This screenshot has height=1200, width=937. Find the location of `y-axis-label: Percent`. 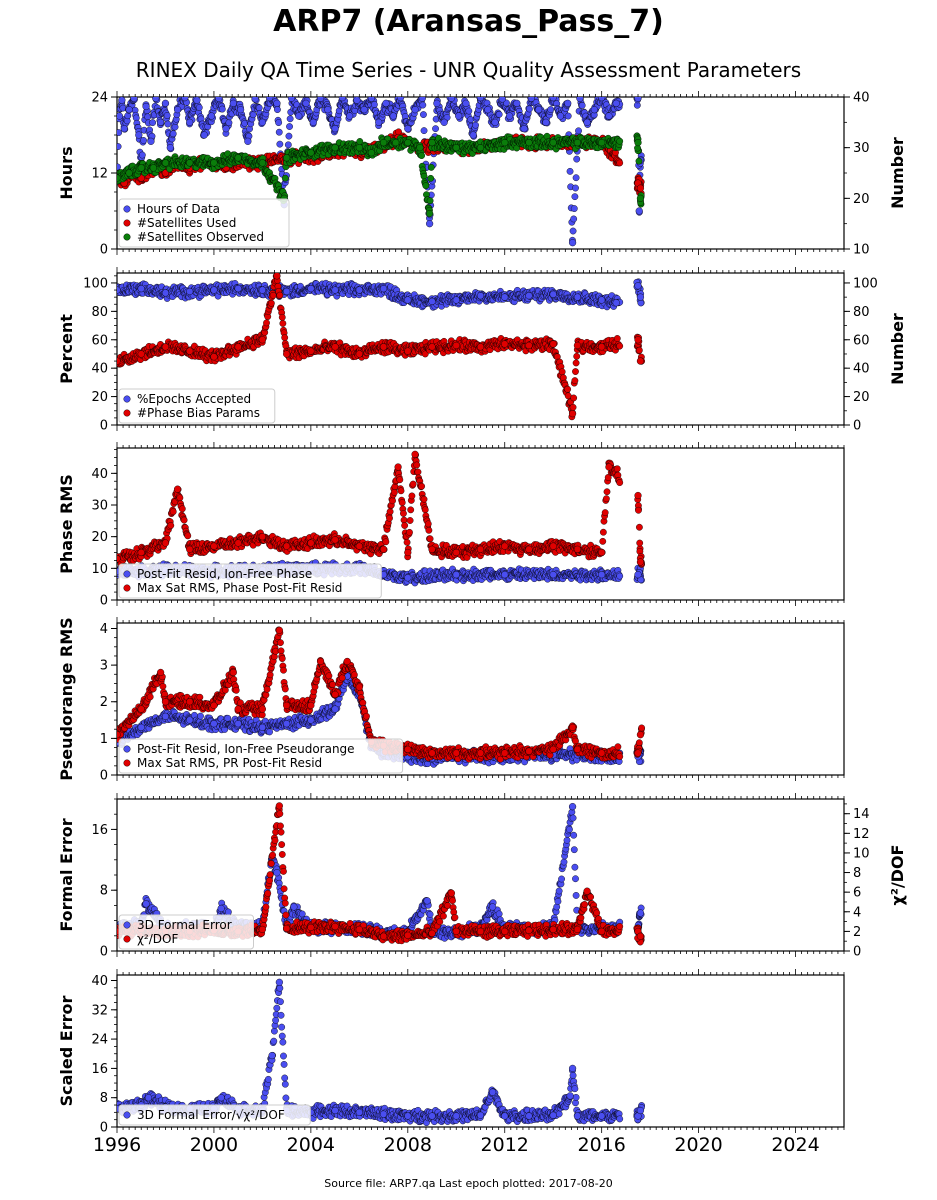

y-axis-label: Percent is located at coordinates (66, 349).